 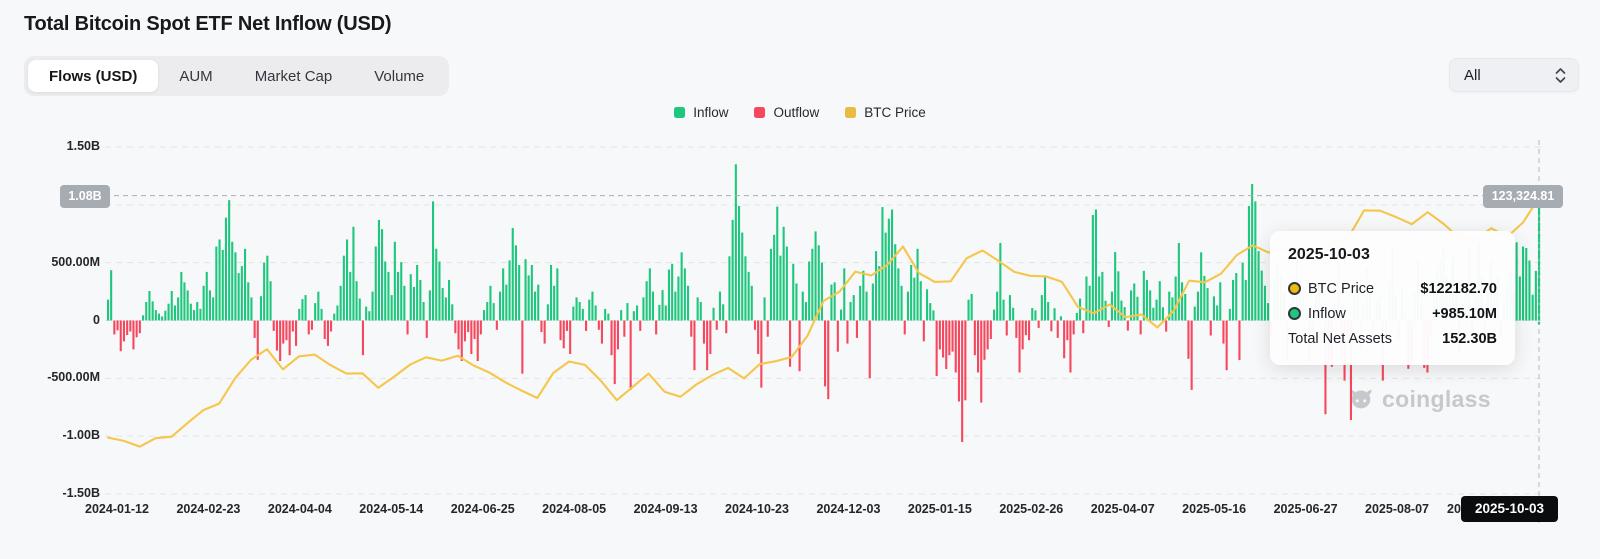 I want to click on tab-volume: Volume, so click(x=399, y=76).